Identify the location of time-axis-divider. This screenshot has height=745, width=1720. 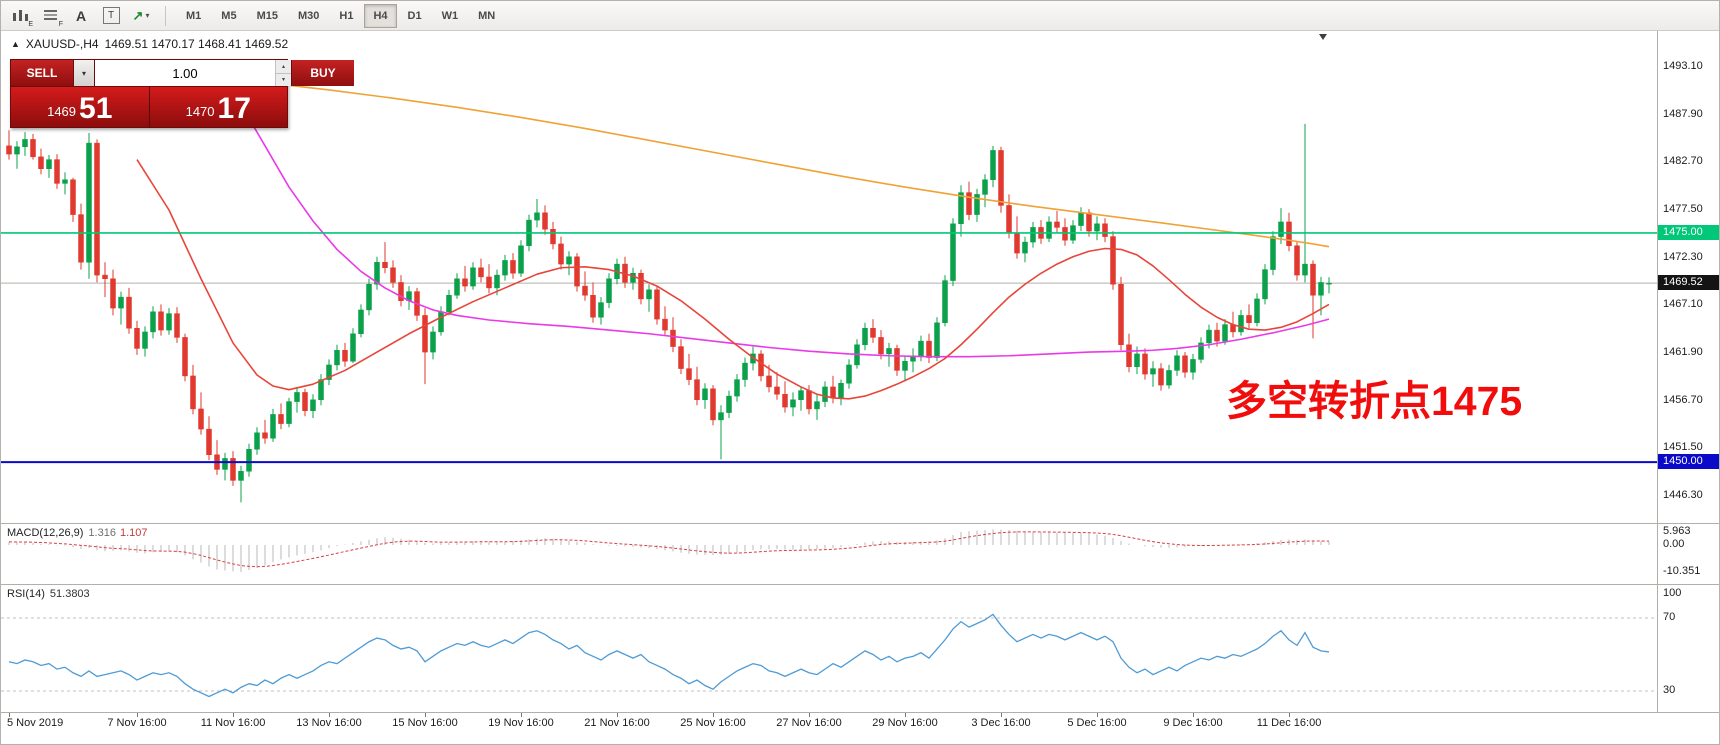
(860, 712).